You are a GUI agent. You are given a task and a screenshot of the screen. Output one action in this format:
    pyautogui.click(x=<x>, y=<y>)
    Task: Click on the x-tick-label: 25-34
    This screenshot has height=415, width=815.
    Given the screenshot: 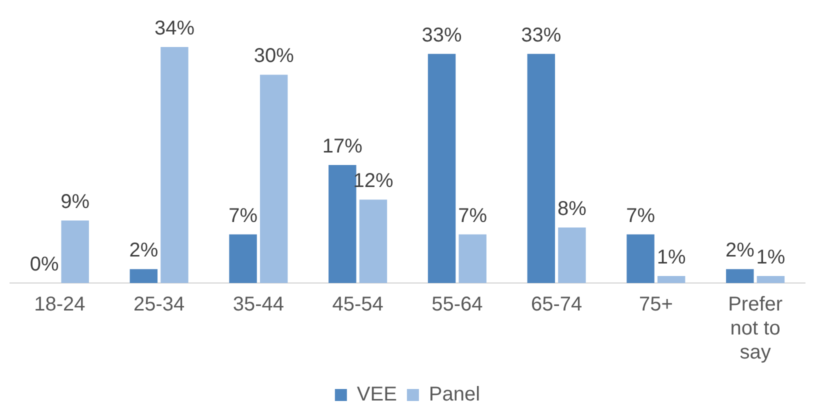 What is the action you would take?
    pyautogui.click(x=159, y=305)
    